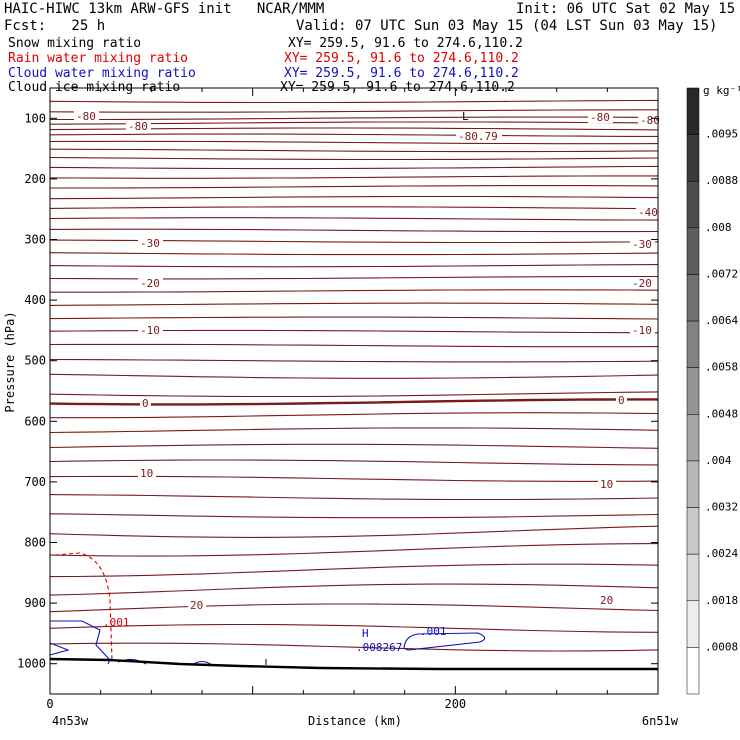  I want to click on y-tick-label: 100, so click(35, 118).